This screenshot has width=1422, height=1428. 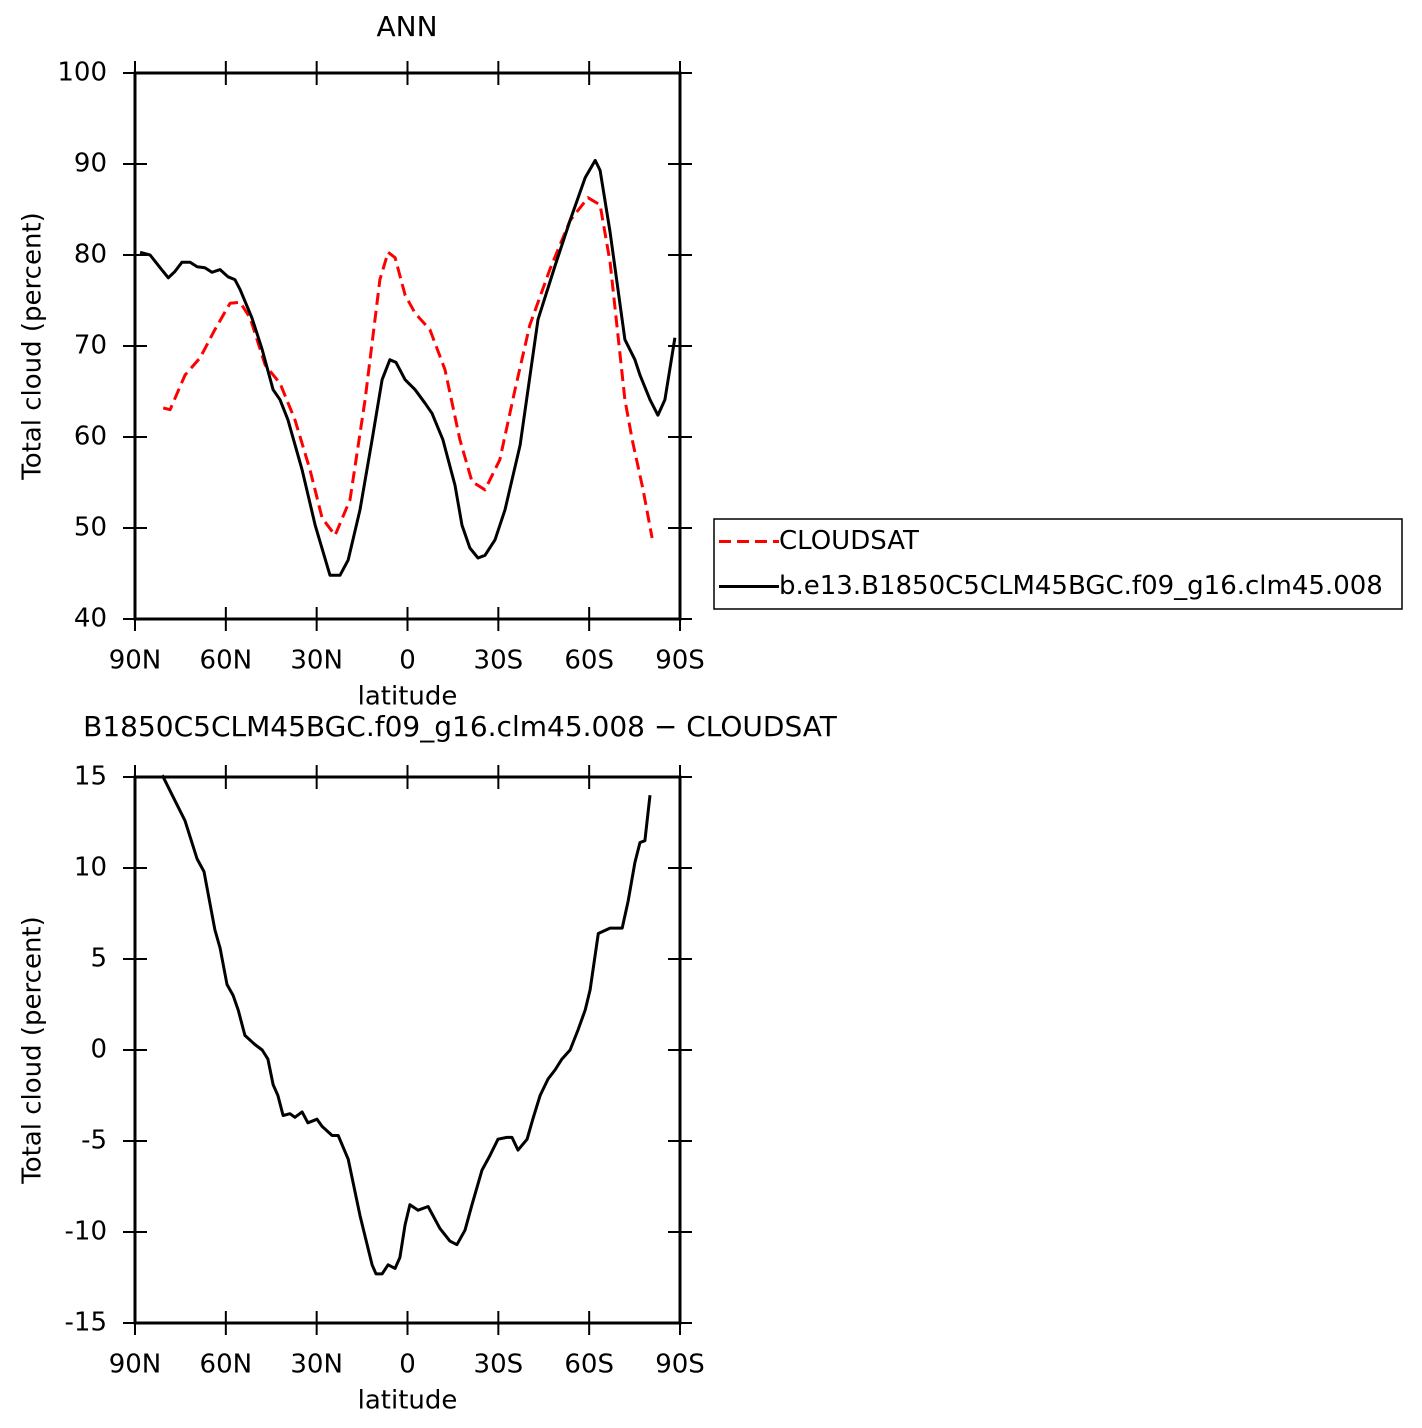 What do you see at coordinates (90, 346) in the screenshot?
I see `y-tick-label: 70` at bounding box center [90, 346].